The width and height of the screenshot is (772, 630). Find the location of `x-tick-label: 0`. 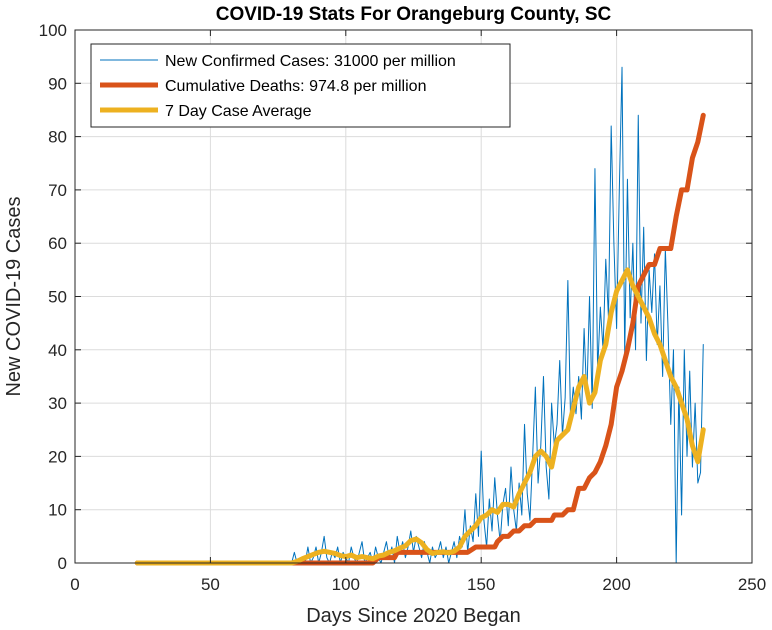

x-tick-label: 0 is located at coordinates (74, 584).